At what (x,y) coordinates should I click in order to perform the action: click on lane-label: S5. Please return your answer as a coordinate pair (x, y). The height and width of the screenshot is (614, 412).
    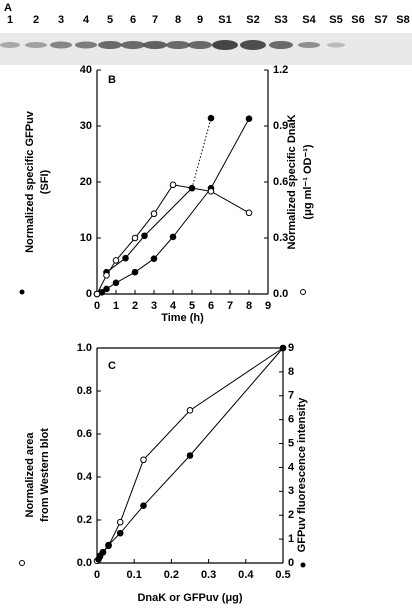
    Looking at the image, I should click on (335, 20).